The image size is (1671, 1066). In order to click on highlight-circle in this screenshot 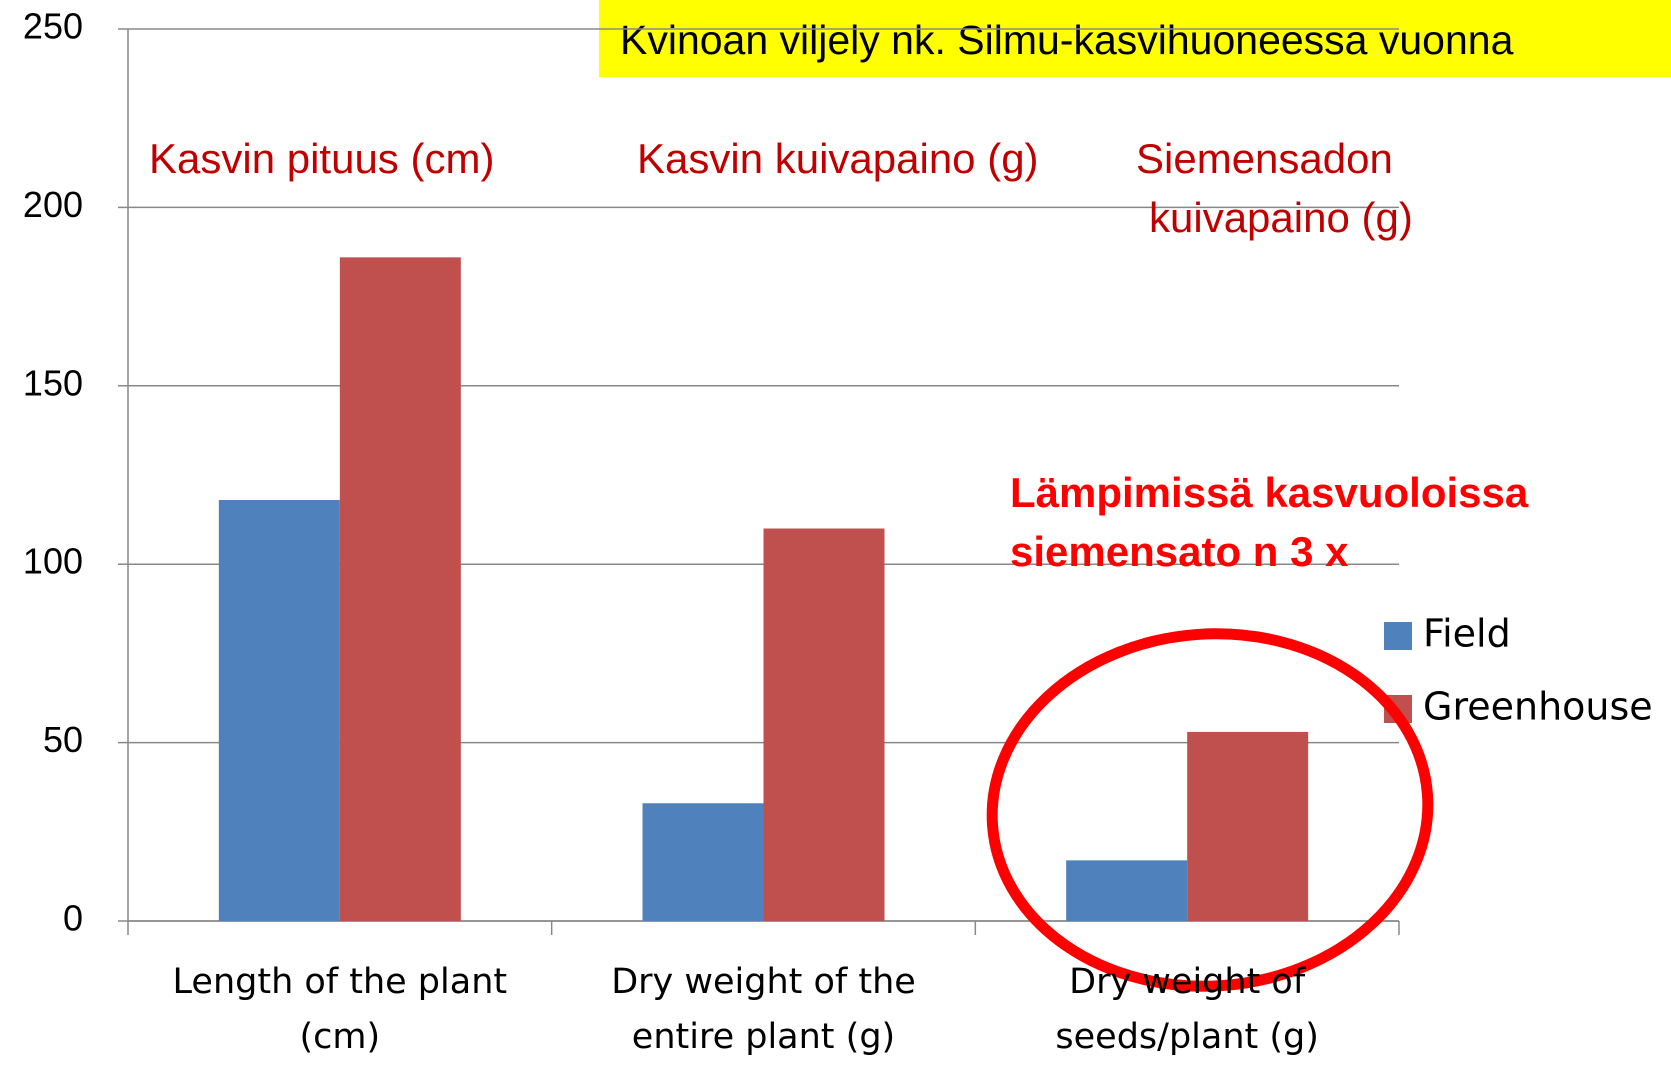, I will do `click(1210, 810)`.